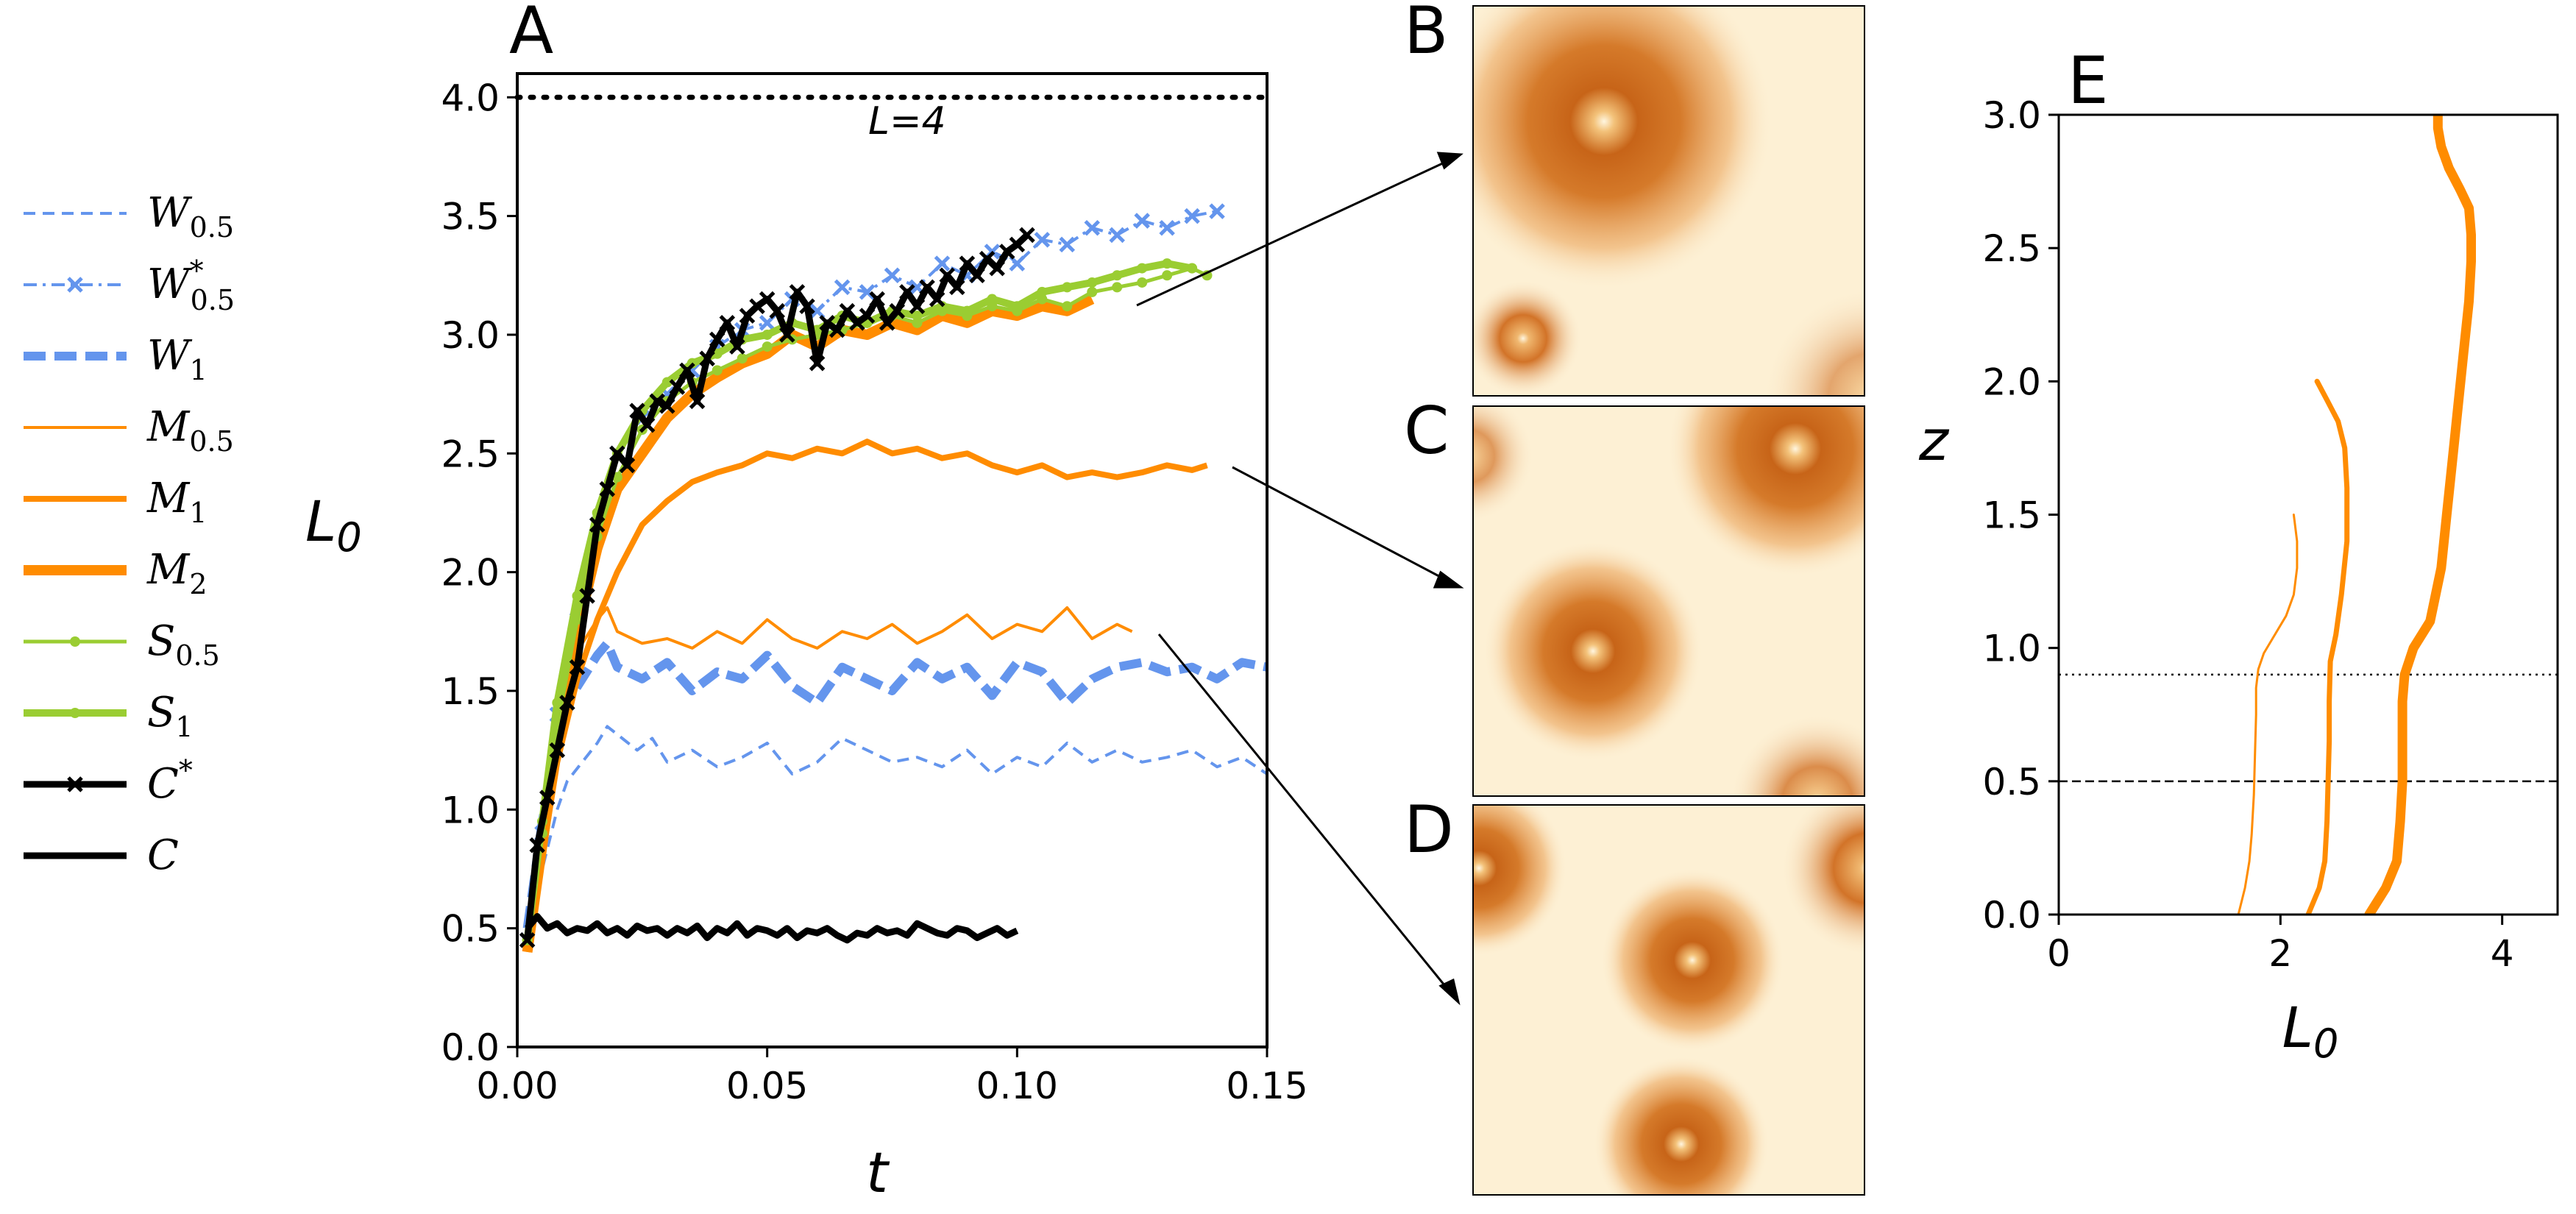 Image resolution: width=2576 pixels, height=1214 pixels. I want to click on vortex-b3, so click(1813, 341).